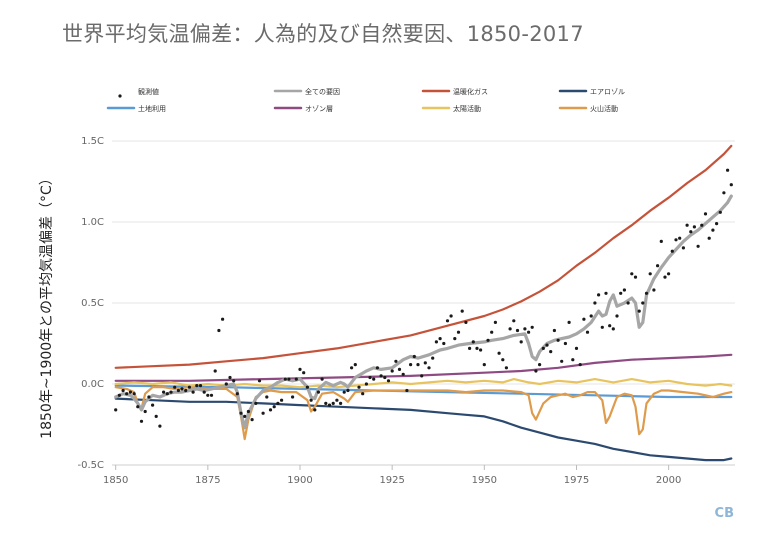 Image resolution: width=768 pixels, height=535 pixels. What do you see at coordinates (668, 480) in the screenshot?
I see `x-tick-label: 2000` at bounding box center [668, 480].